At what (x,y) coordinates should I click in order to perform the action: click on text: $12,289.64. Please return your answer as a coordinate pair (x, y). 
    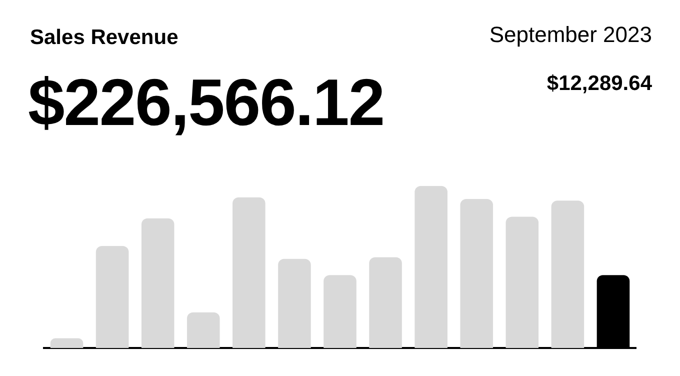
    Looking at the image, I should click on (599, 84).